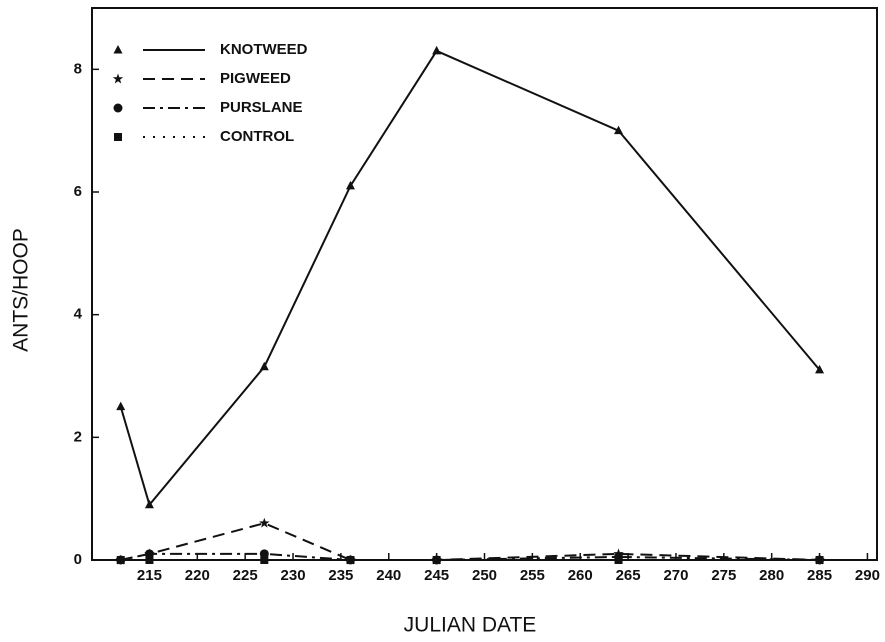 The width and height of the screenshot is (885, 642). I want to click on x-tick-label: 275, so click(723, 575).